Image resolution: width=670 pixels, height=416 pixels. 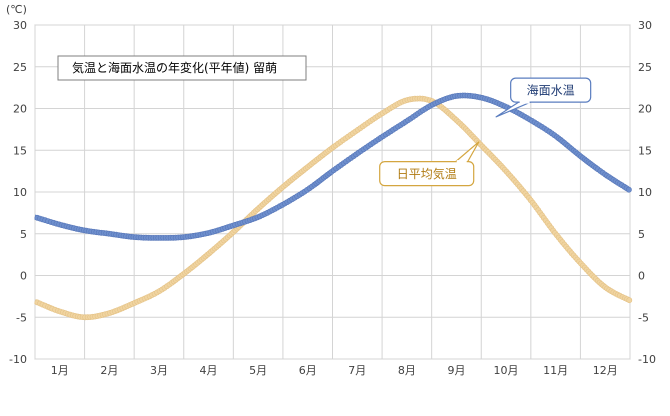 What do you see at coordinates (109, 370) in the screenshot?
I see `x-tick-label: 2月` at bounding box center [109, 370].